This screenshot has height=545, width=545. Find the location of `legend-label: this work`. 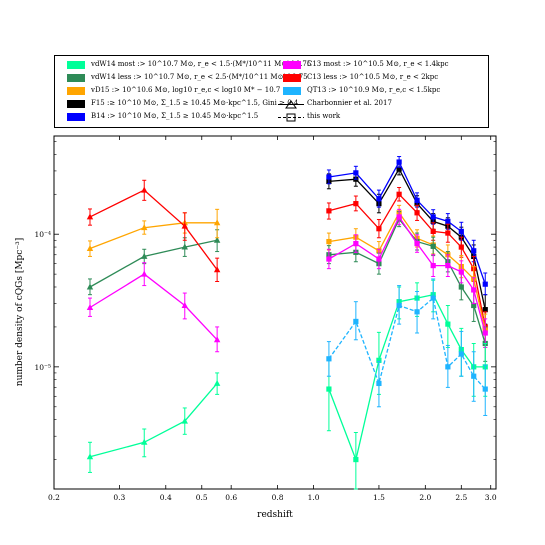

legend-label: this work is located at coordinates (324, 116).